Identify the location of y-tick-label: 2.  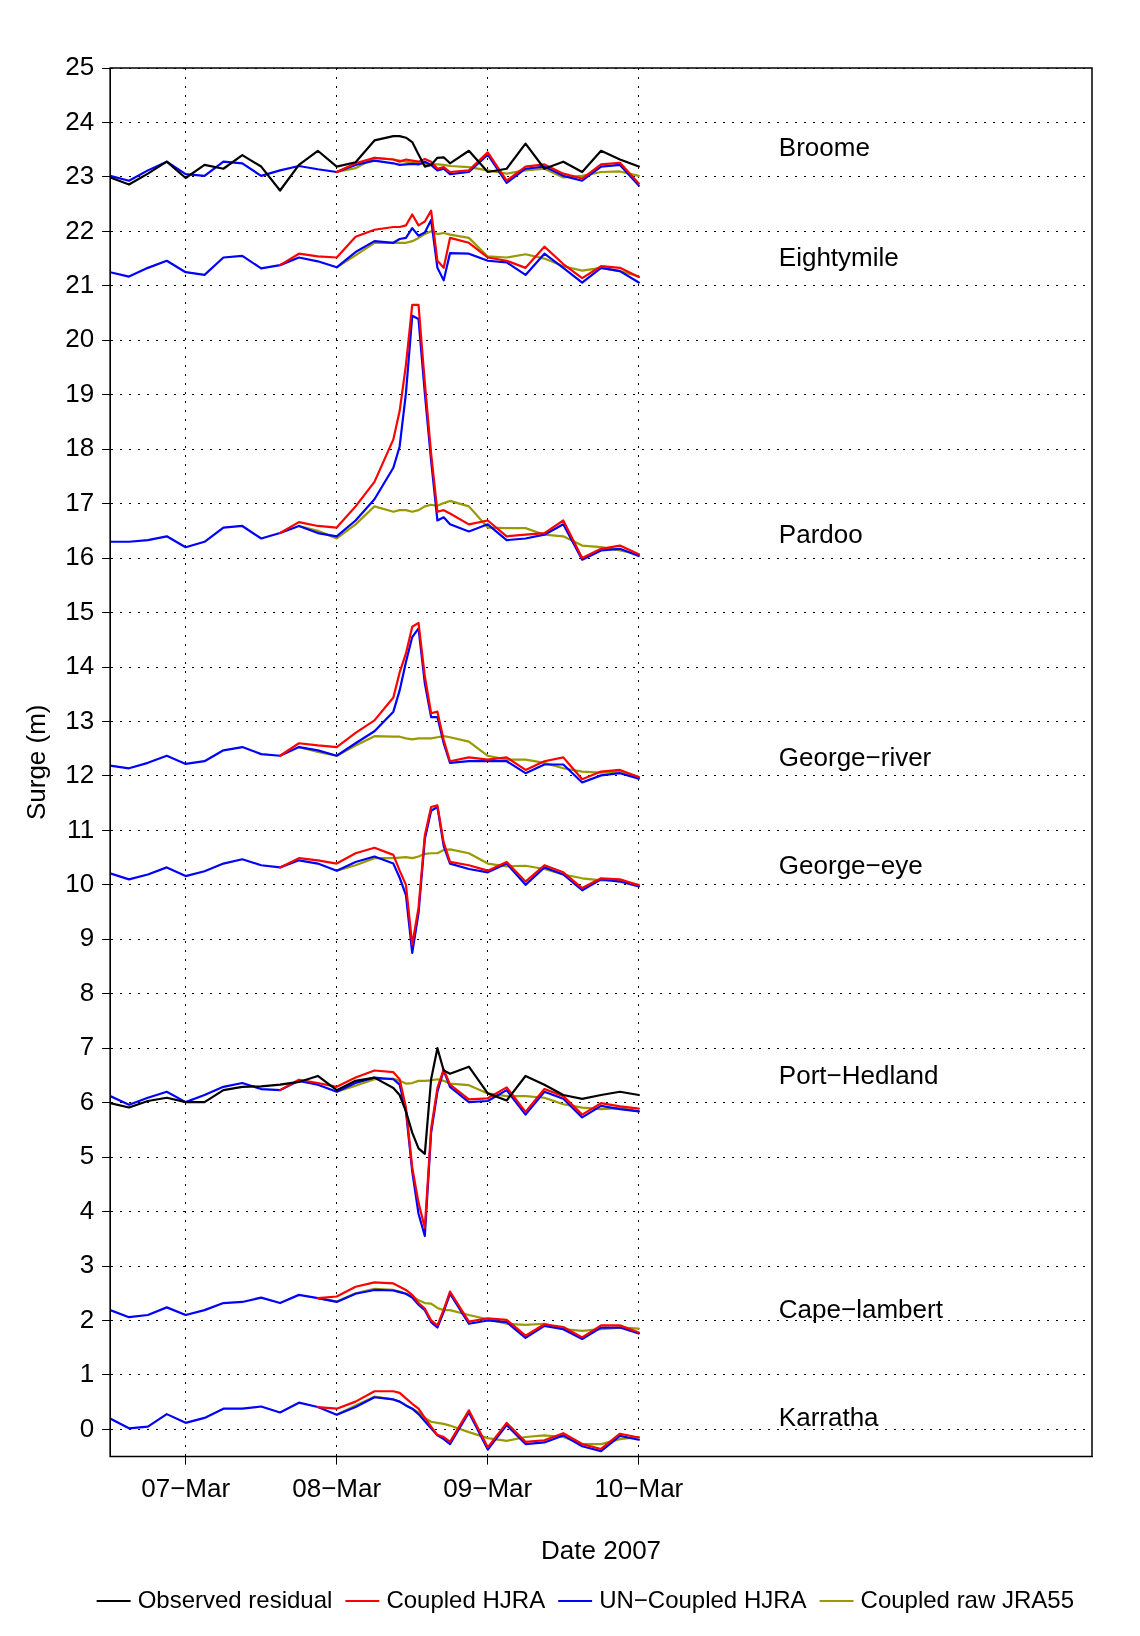
(87, 1318).